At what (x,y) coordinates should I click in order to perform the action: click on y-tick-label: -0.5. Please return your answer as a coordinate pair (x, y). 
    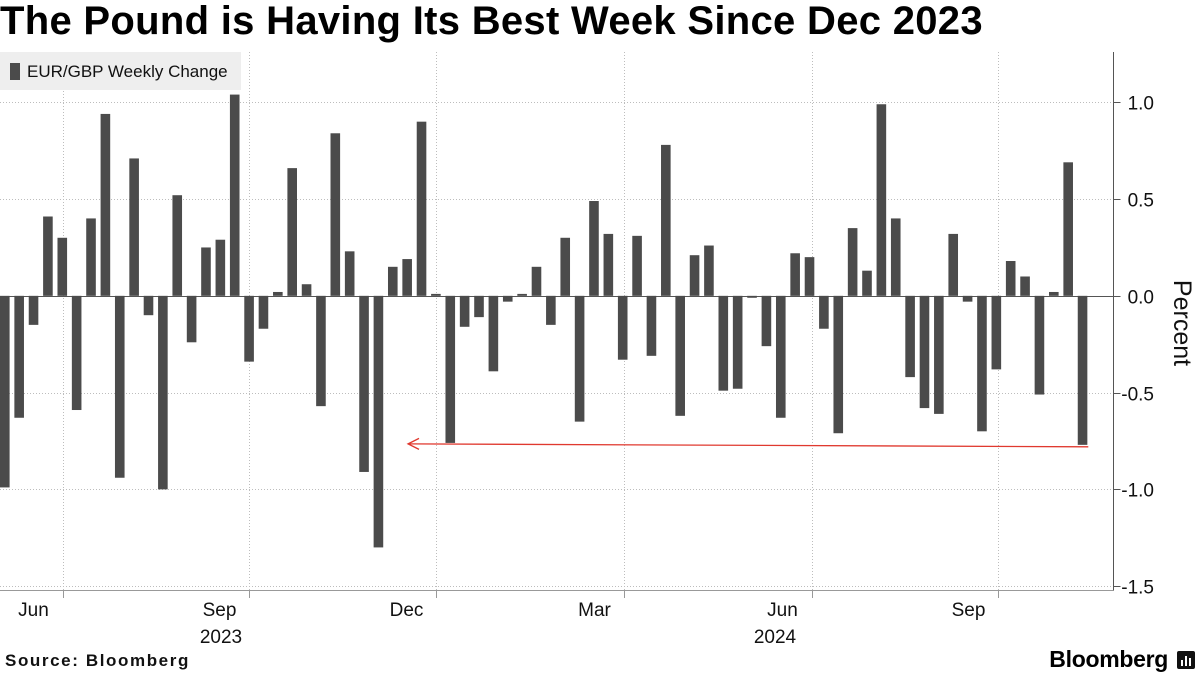
    Looking at the image, I should click on (1137, 395).